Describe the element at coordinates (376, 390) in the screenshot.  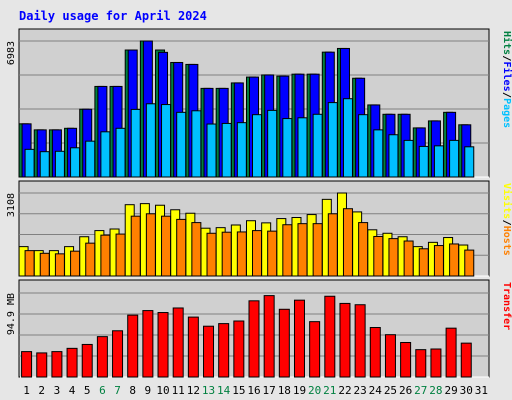
I see `x-tick-day-24: 24` at that location.